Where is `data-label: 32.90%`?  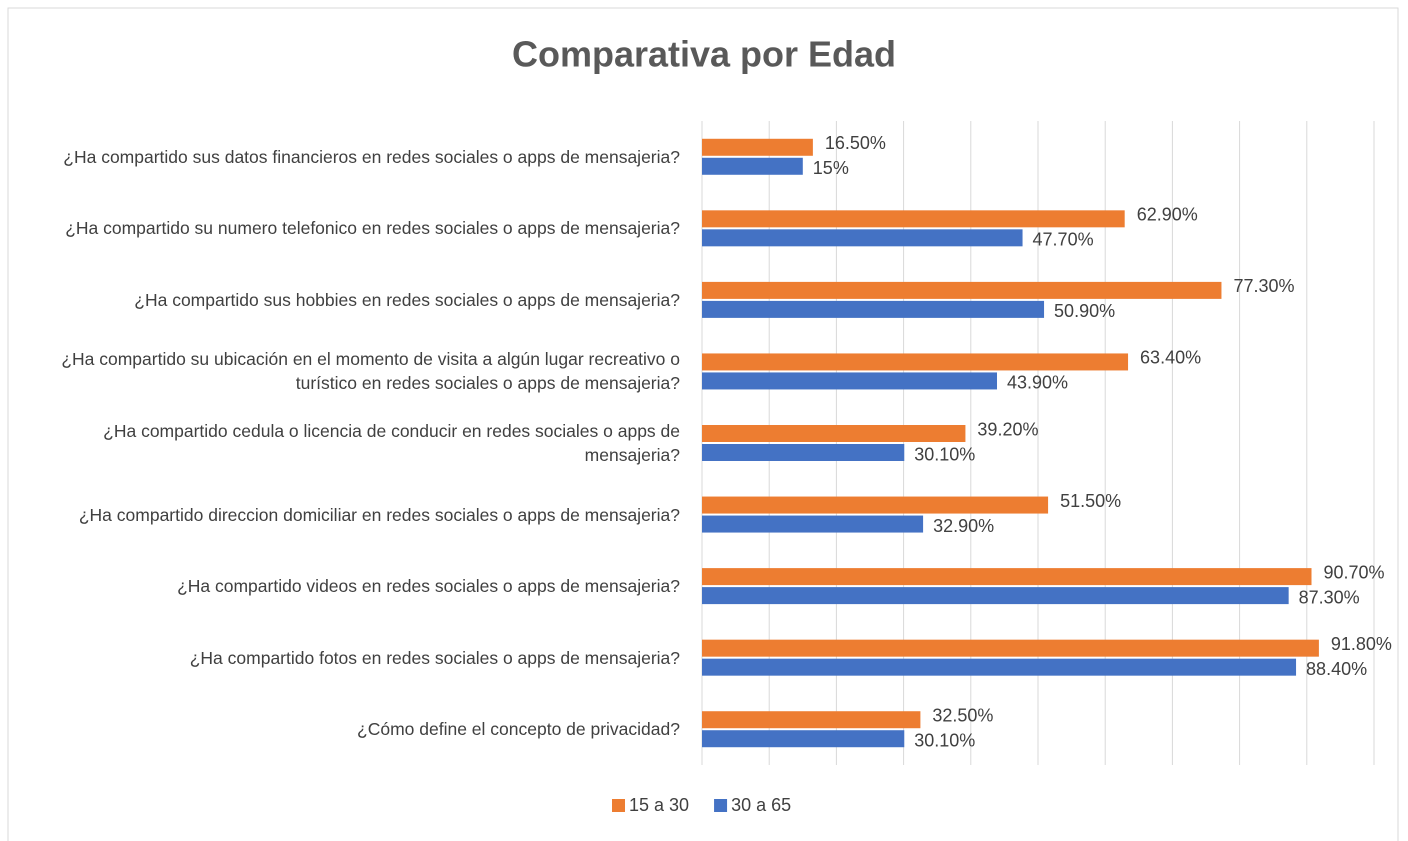 data-label: 32.90% is located at coordinates (963, 526).